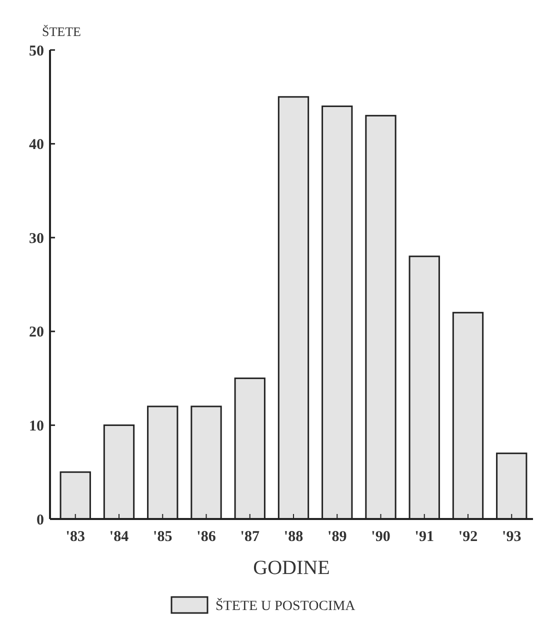 The width and height of the screenshot is (551, 627). Describe the element at coordinates (206, 537) in the screenshot. I see `x-tick-label: '86` at that location.